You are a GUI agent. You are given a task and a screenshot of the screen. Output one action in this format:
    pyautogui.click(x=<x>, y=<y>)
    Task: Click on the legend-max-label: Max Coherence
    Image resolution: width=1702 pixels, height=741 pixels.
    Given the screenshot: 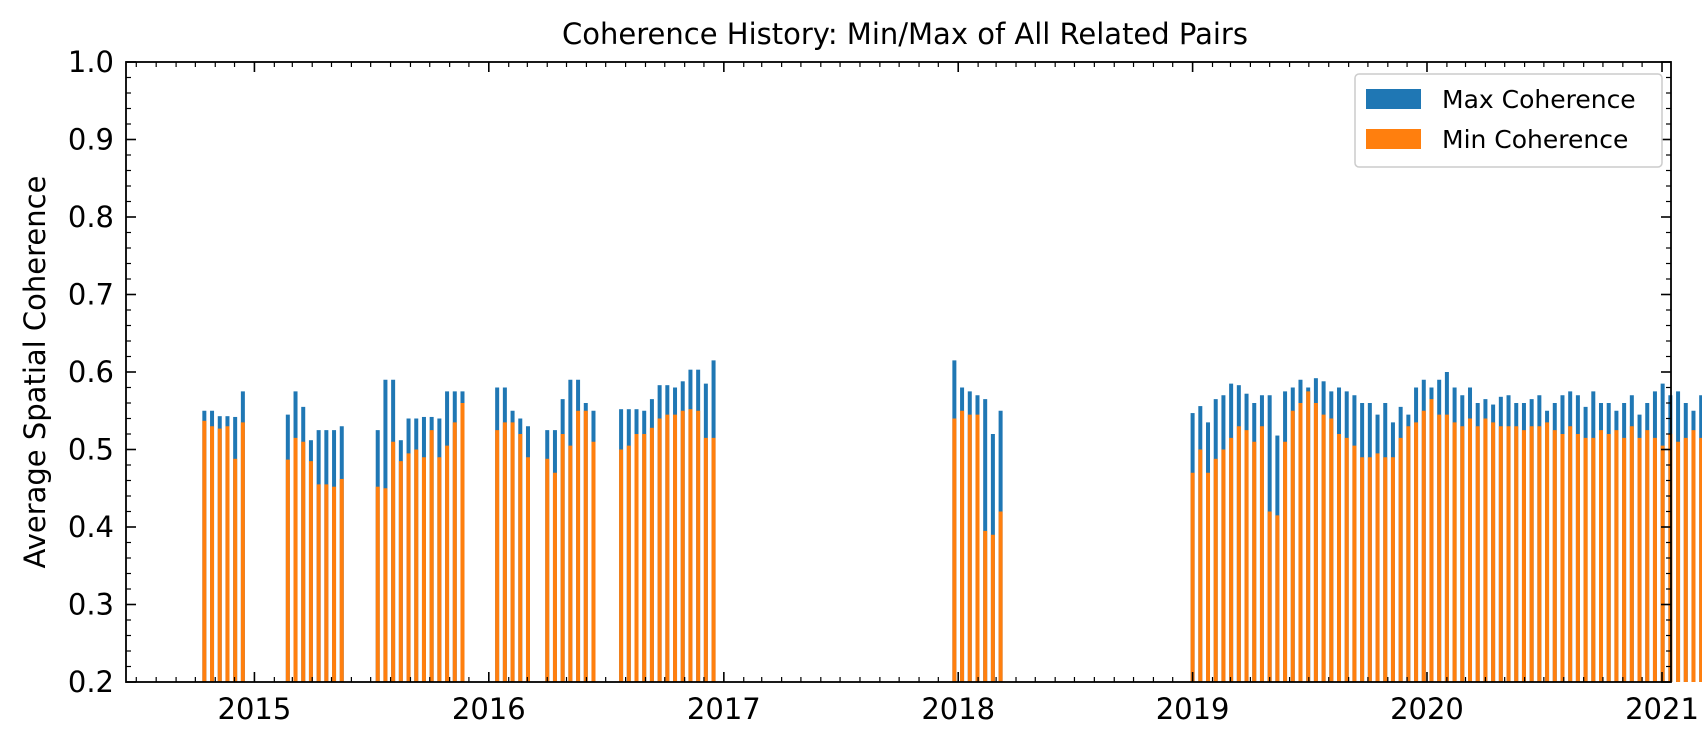 What is the action you would take?
    pyautogui.click(x=1539, y=99)
    